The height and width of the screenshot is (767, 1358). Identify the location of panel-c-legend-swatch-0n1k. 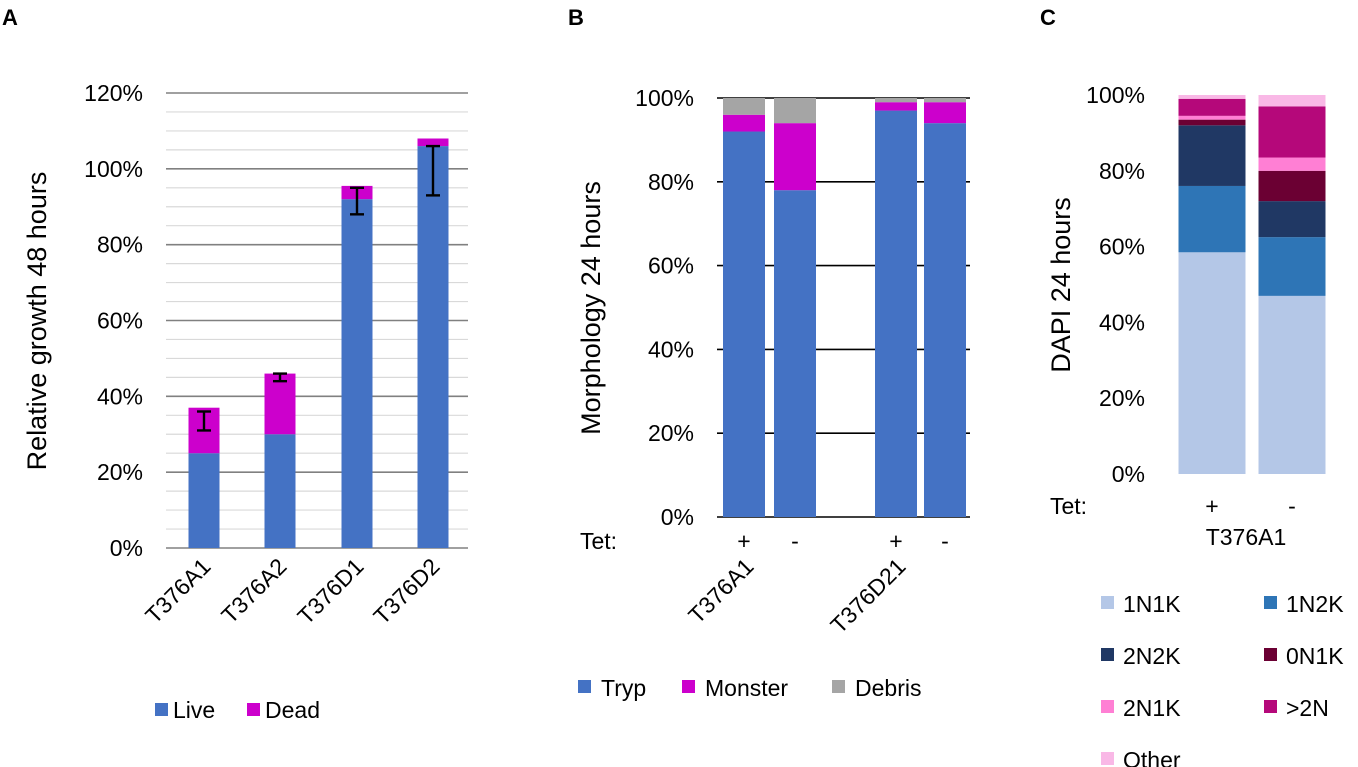
(1270, 654).